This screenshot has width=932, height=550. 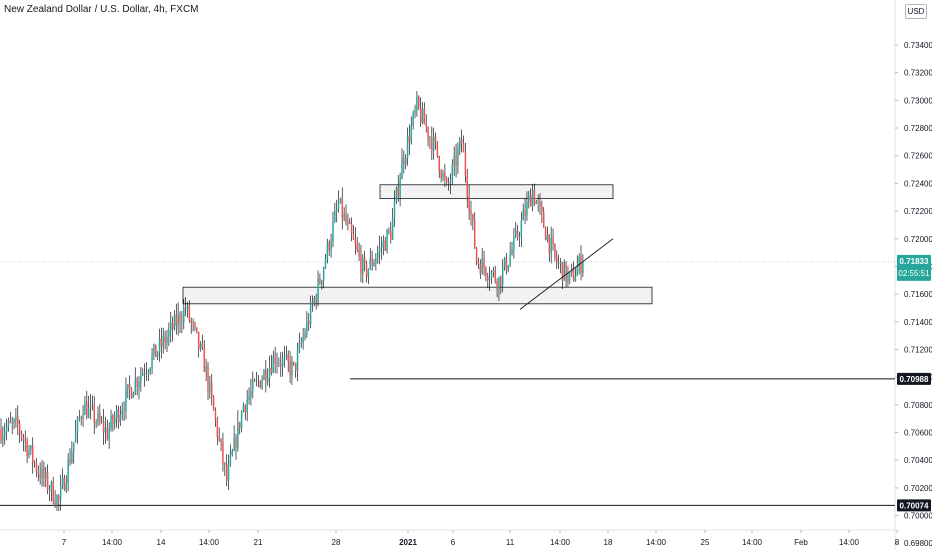 I want to click on y-tick-label: 0.73200, so click(x=918, y=73).